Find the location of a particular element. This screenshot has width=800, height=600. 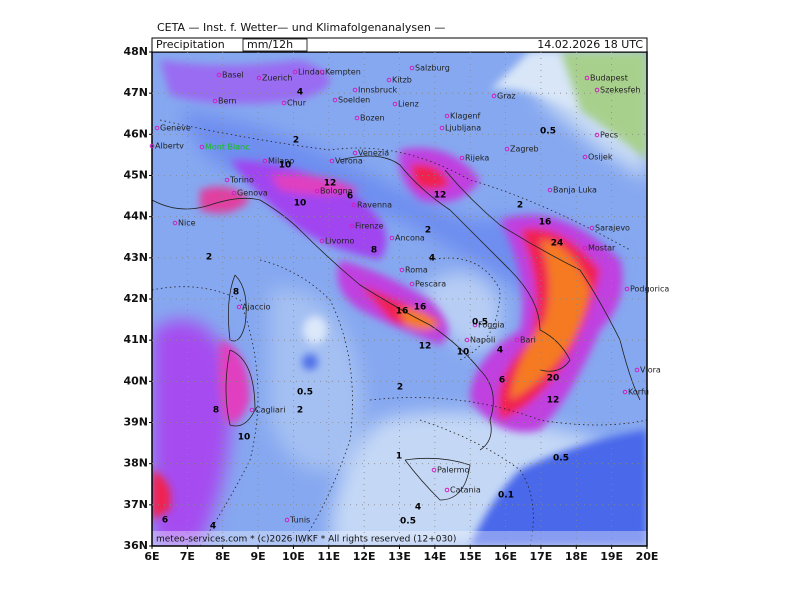

lat-label: 39N is located at coordinates (135, 422).